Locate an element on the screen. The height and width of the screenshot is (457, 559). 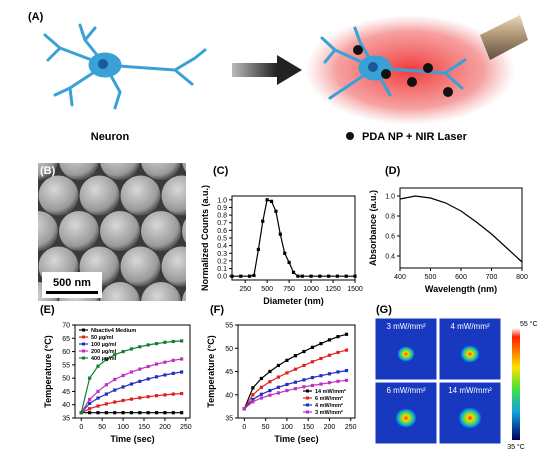
x-tick-label: 1500 is located at coordinates (355, 289).